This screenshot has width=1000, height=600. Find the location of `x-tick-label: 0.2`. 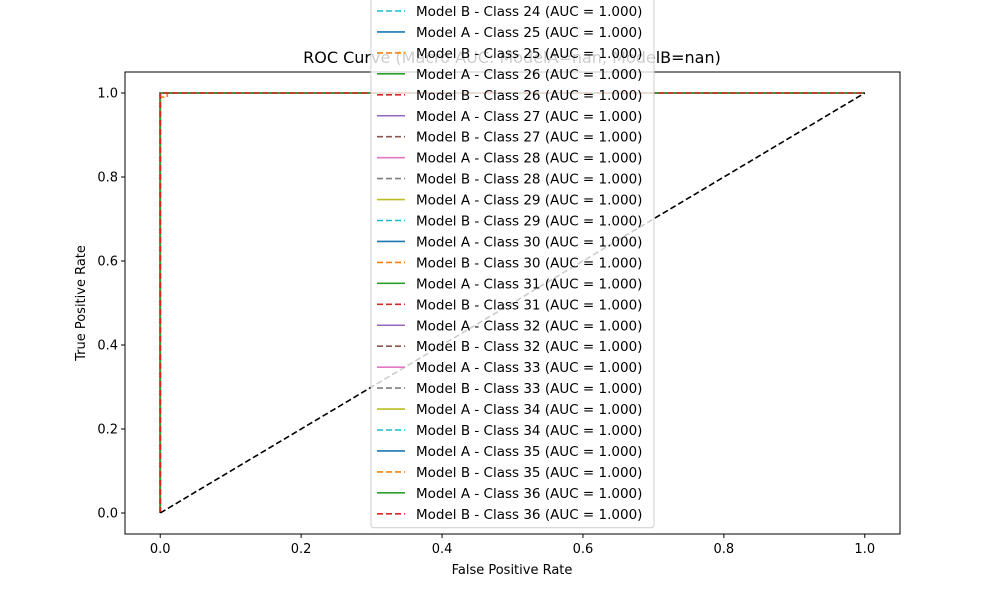

x-tick-label: 0.2 is located at coordinates (301, 549).